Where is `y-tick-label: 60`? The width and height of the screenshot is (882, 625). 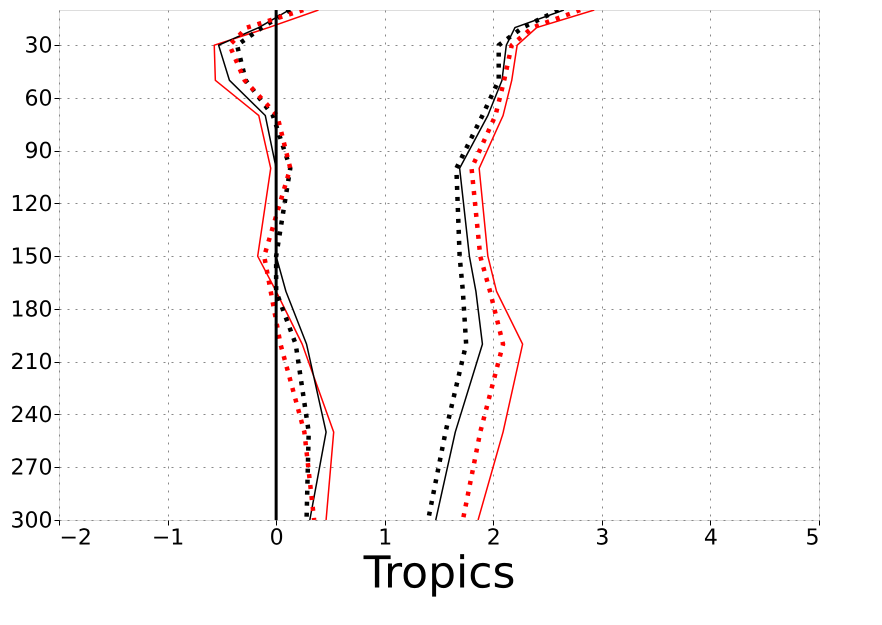 y-tick-label: 60 is located at coordinates (38, 99).